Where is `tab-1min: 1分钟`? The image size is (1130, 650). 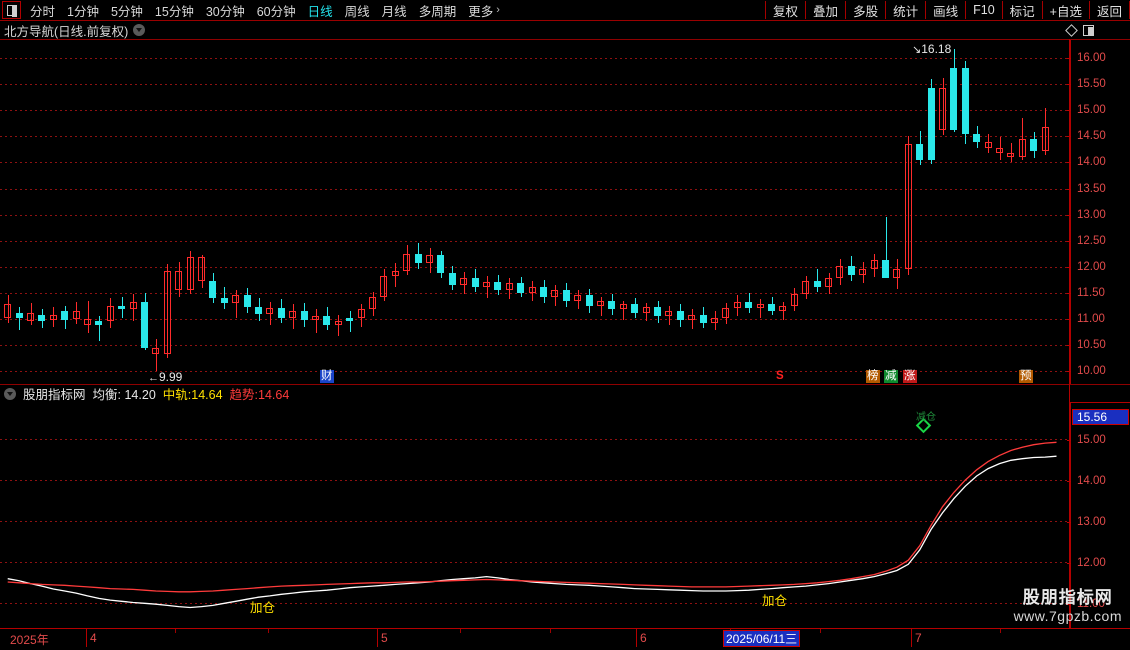
tab-1min: 1分钟 is located at coordinates (83, 11).